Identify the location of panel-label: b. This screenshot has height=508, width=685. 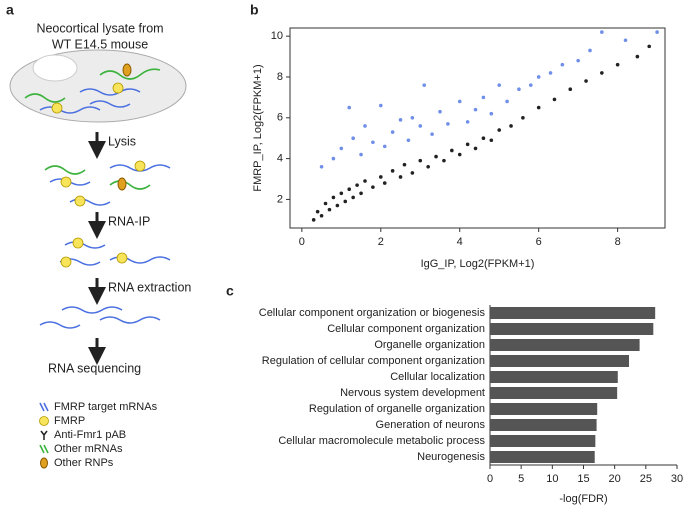
(254, 10).